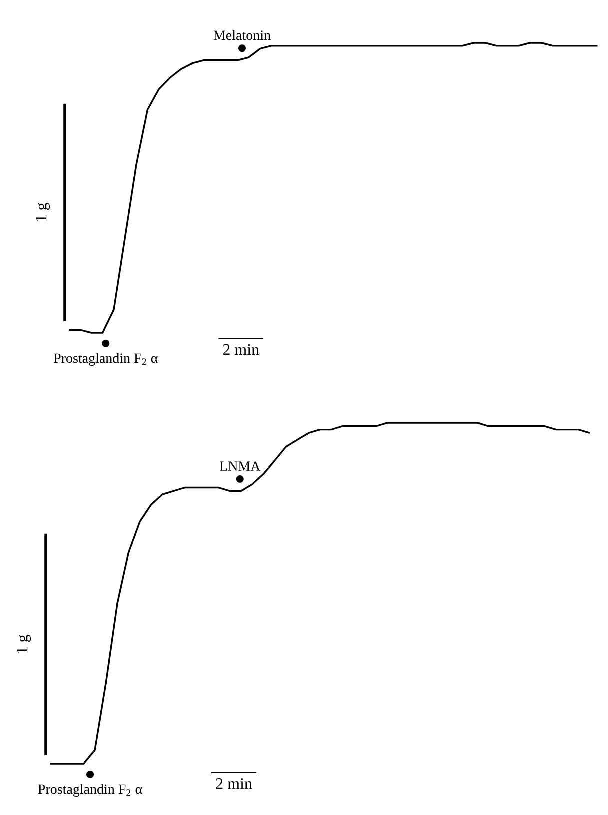  Describe the element at coordinates (240, 466) in the screenshot. I see `annotation: LNMA` at that location.